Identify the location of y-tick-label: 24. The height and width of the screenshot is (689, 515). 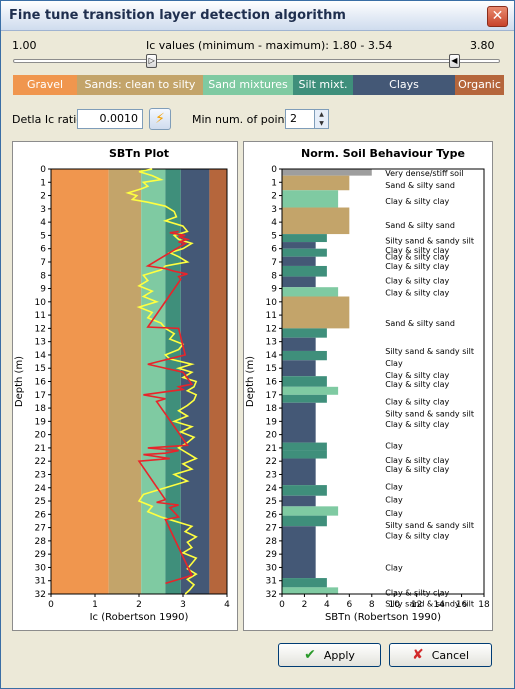
(272, 489).